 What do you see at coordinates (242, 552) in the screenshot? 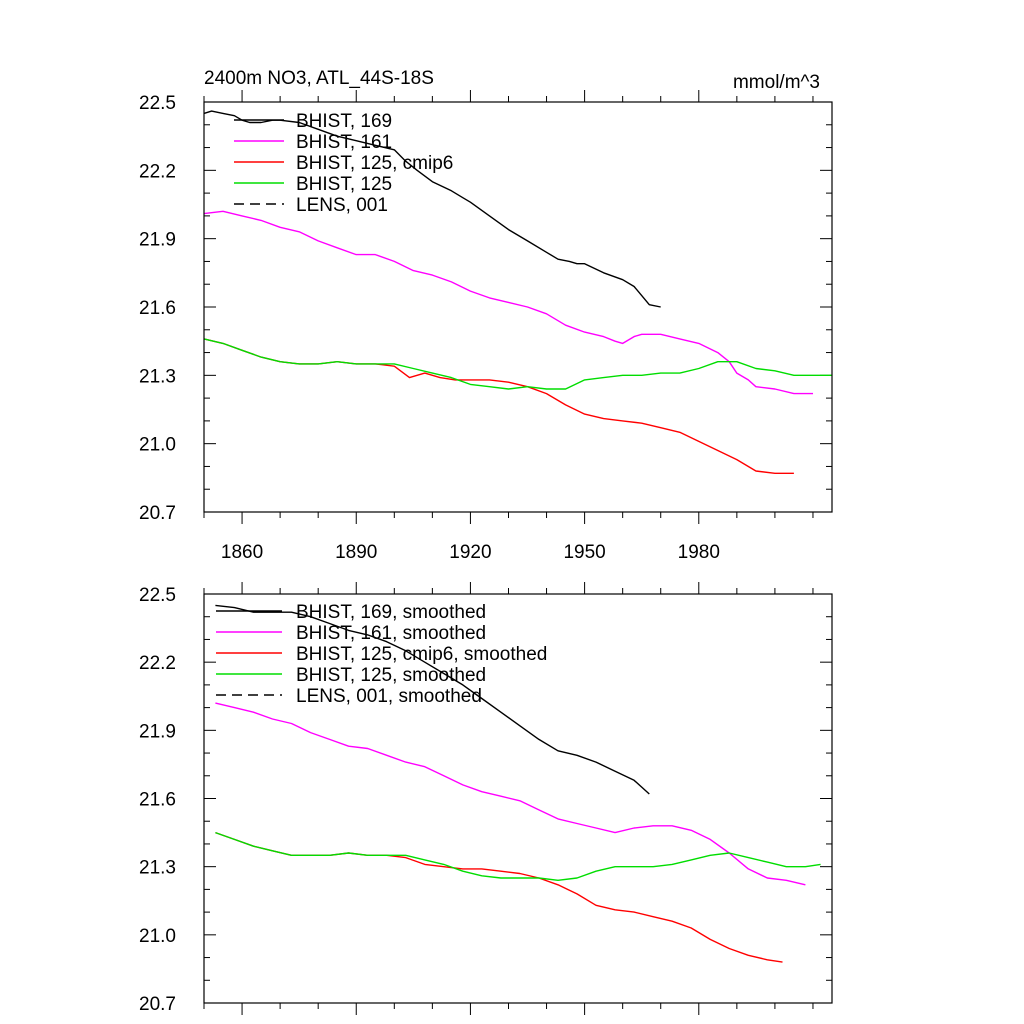
I see `x-tick-label: 1860` at bounding box center [242, 552].